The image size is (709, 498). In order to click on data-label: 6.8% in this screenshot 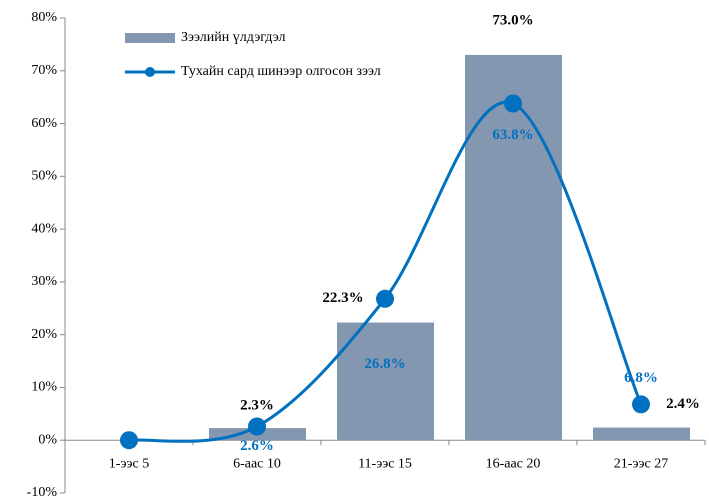, I will do `click(641, 378)`.